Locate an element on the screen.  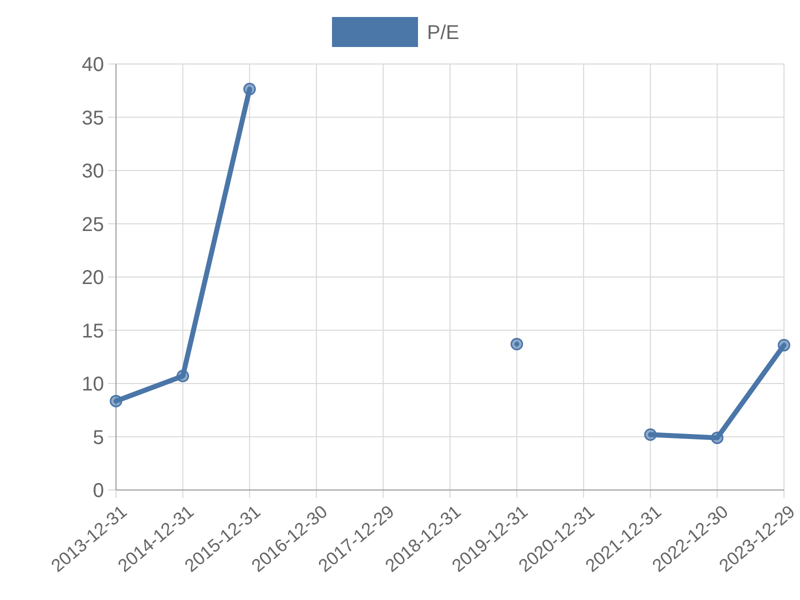
legend-label: P/E is located at coordinates (443, 33).